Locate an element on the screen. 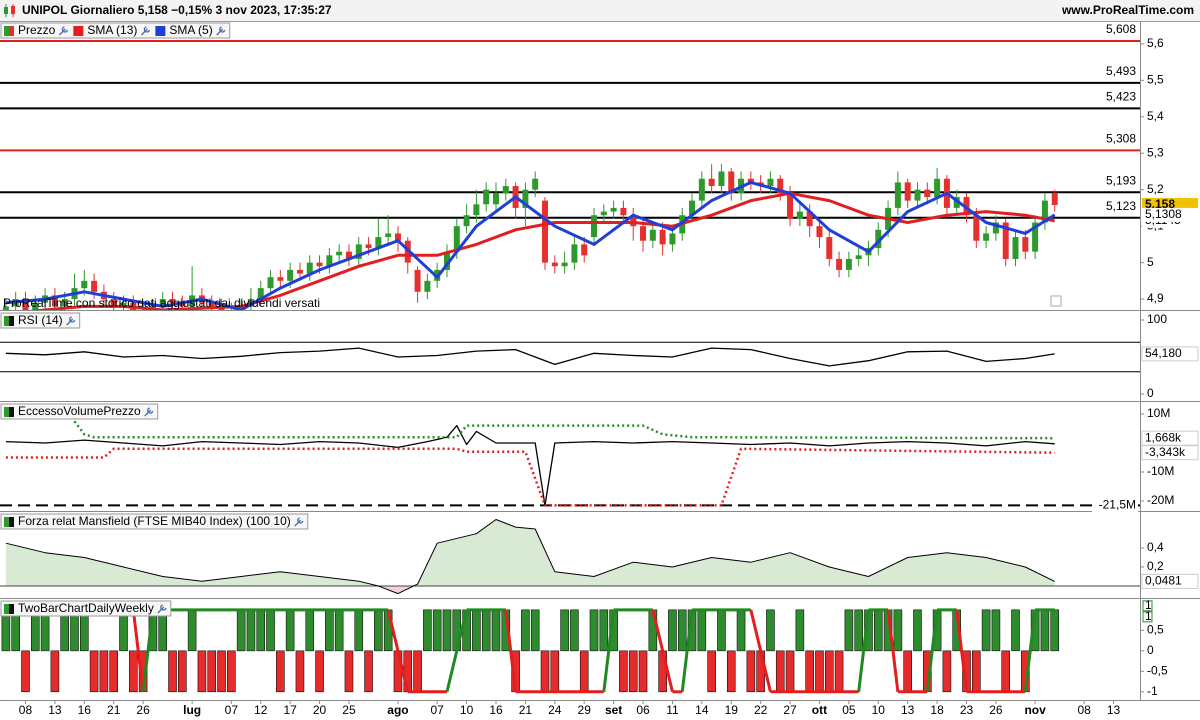  y-tick-label: 5,2 is located at coordinates (1155, 189).